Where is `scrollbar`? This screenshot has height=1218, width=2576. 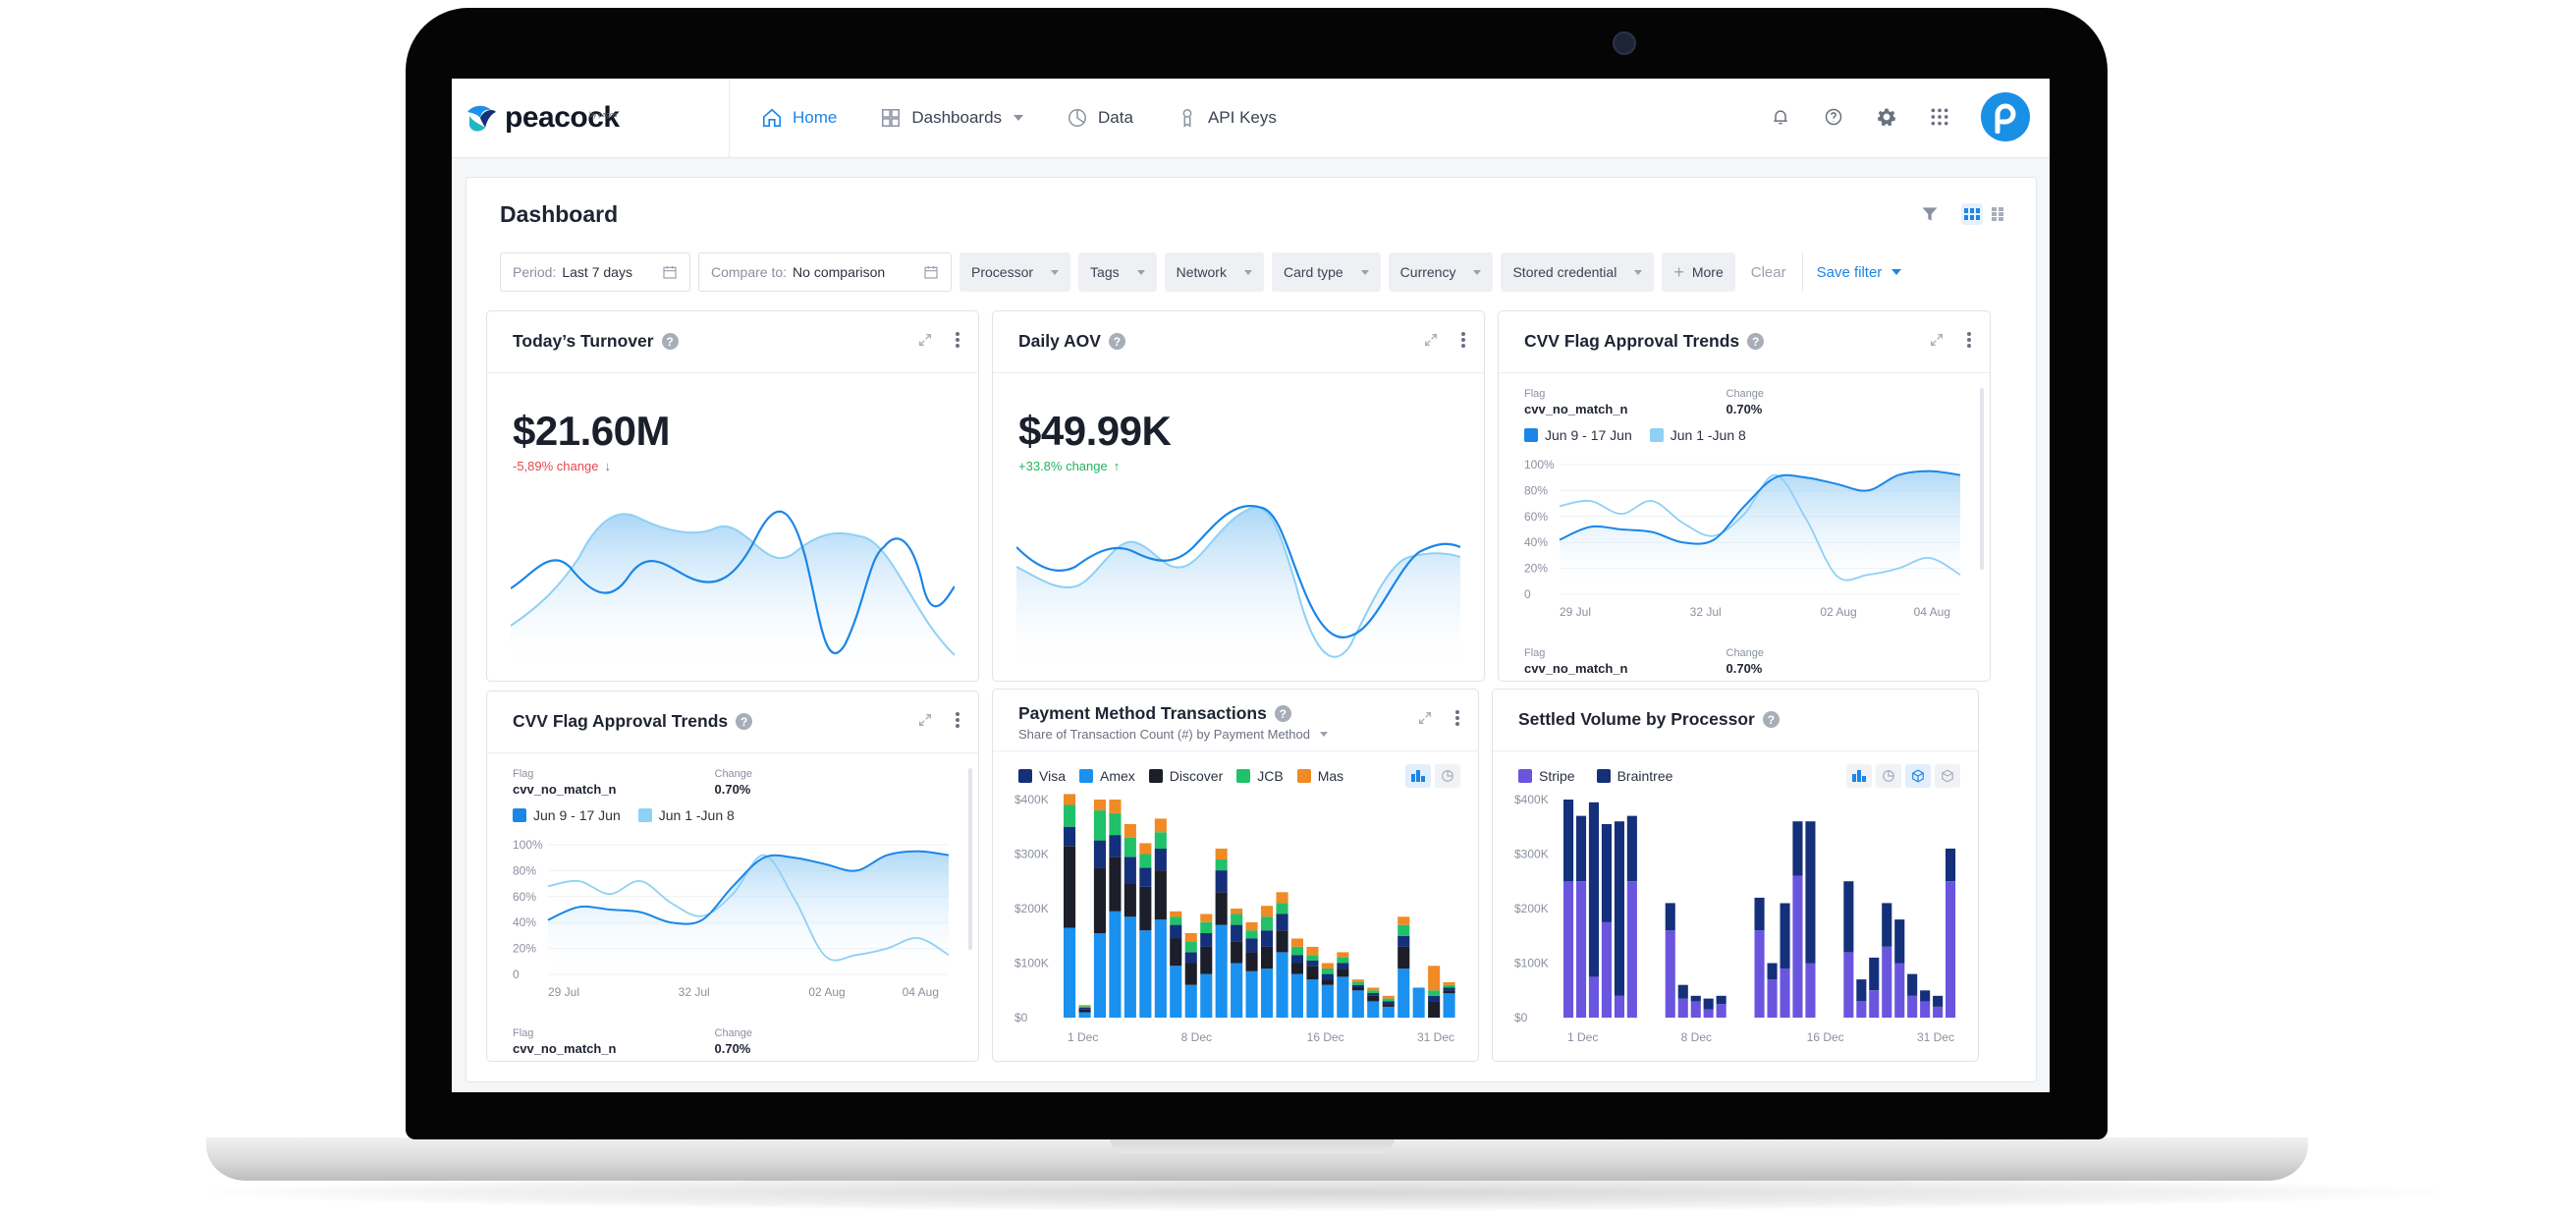
scrollbar is located at coordinates (970, 859).